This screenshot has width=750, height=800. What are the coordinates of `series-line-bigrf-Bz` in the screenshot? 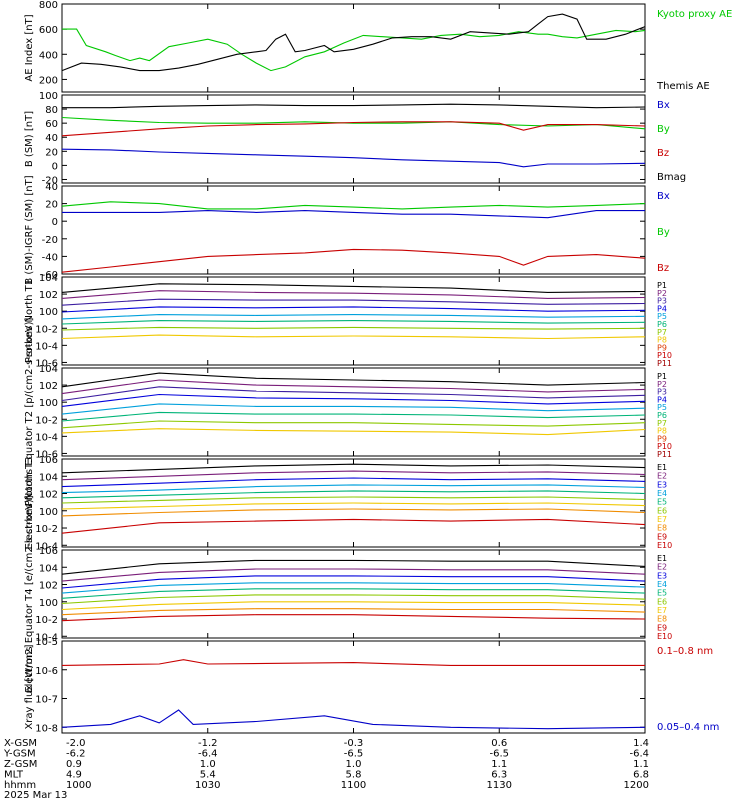 It's located at (353, 260).